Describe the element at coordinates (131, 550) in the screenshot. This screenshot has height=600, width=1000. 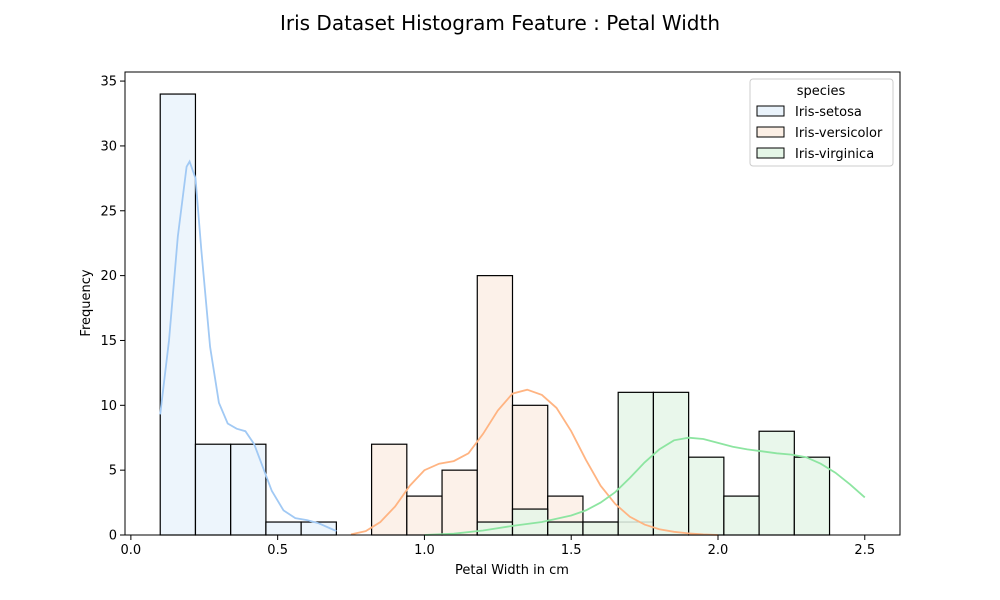
I see `x-tick-label: 0.0` at that location.